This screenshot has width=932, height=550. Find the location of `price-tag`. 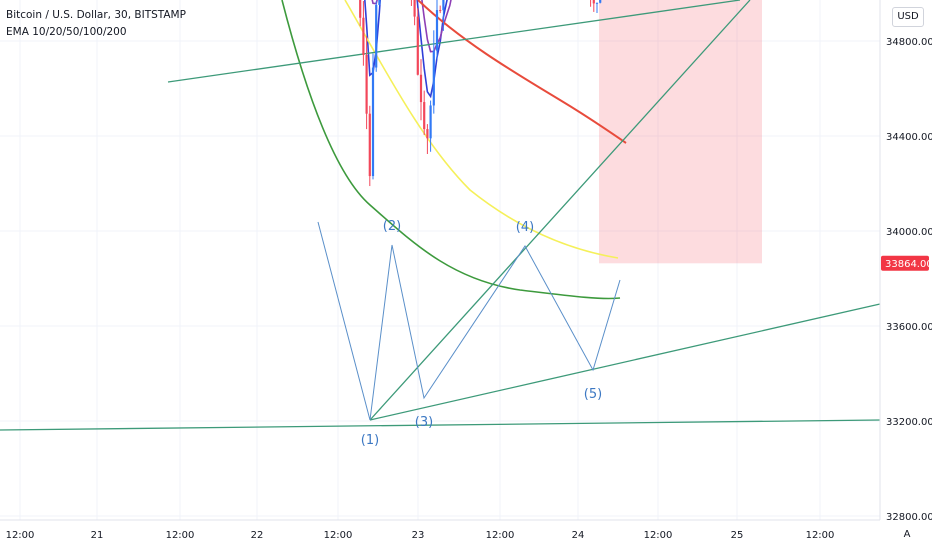

price-tag is located at coordinates (905, 263).